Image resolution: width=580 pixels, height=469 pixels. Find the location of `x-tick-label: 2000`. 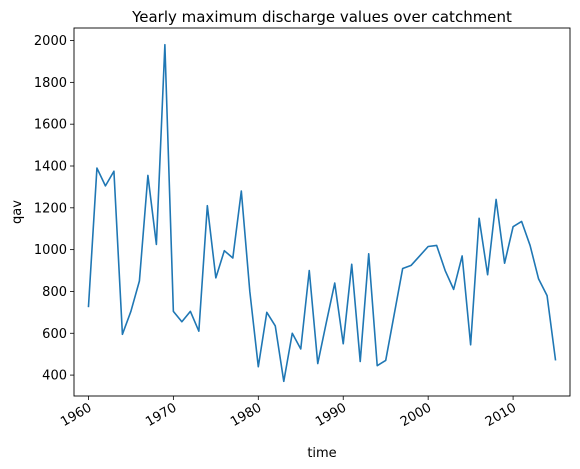

x-tick-label: 2000 is located at coordinates (416, 415).